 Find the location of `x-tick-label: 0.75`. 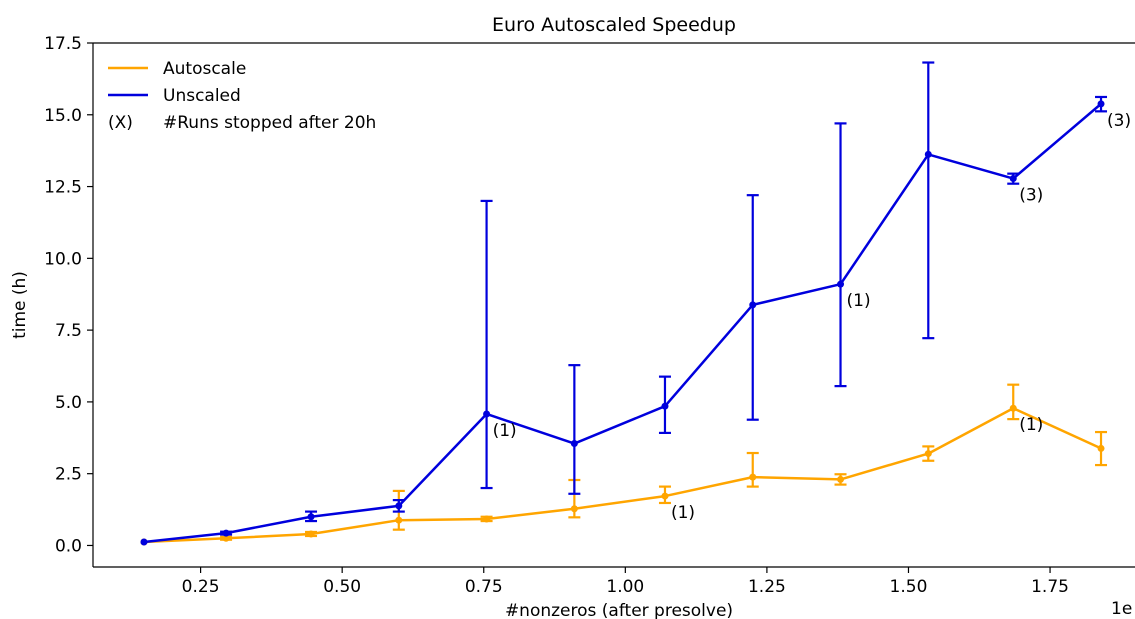

x-tick-label: 0.75 is located at coordinates (484, 587).